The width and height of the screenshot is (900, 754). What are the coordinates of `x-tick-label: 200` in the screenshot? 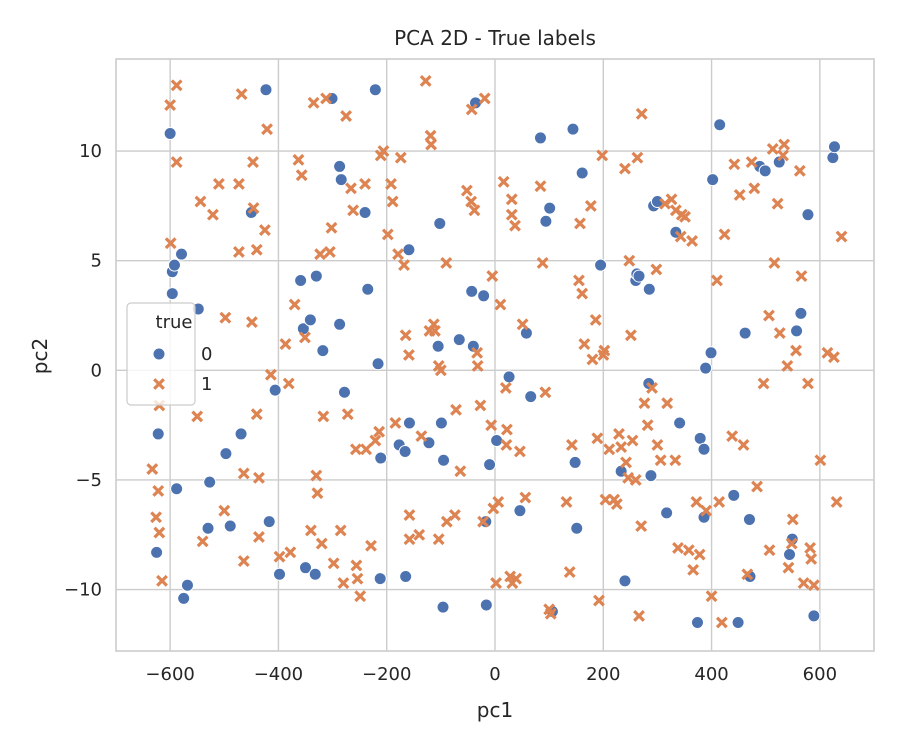 It's located at (603, 674).